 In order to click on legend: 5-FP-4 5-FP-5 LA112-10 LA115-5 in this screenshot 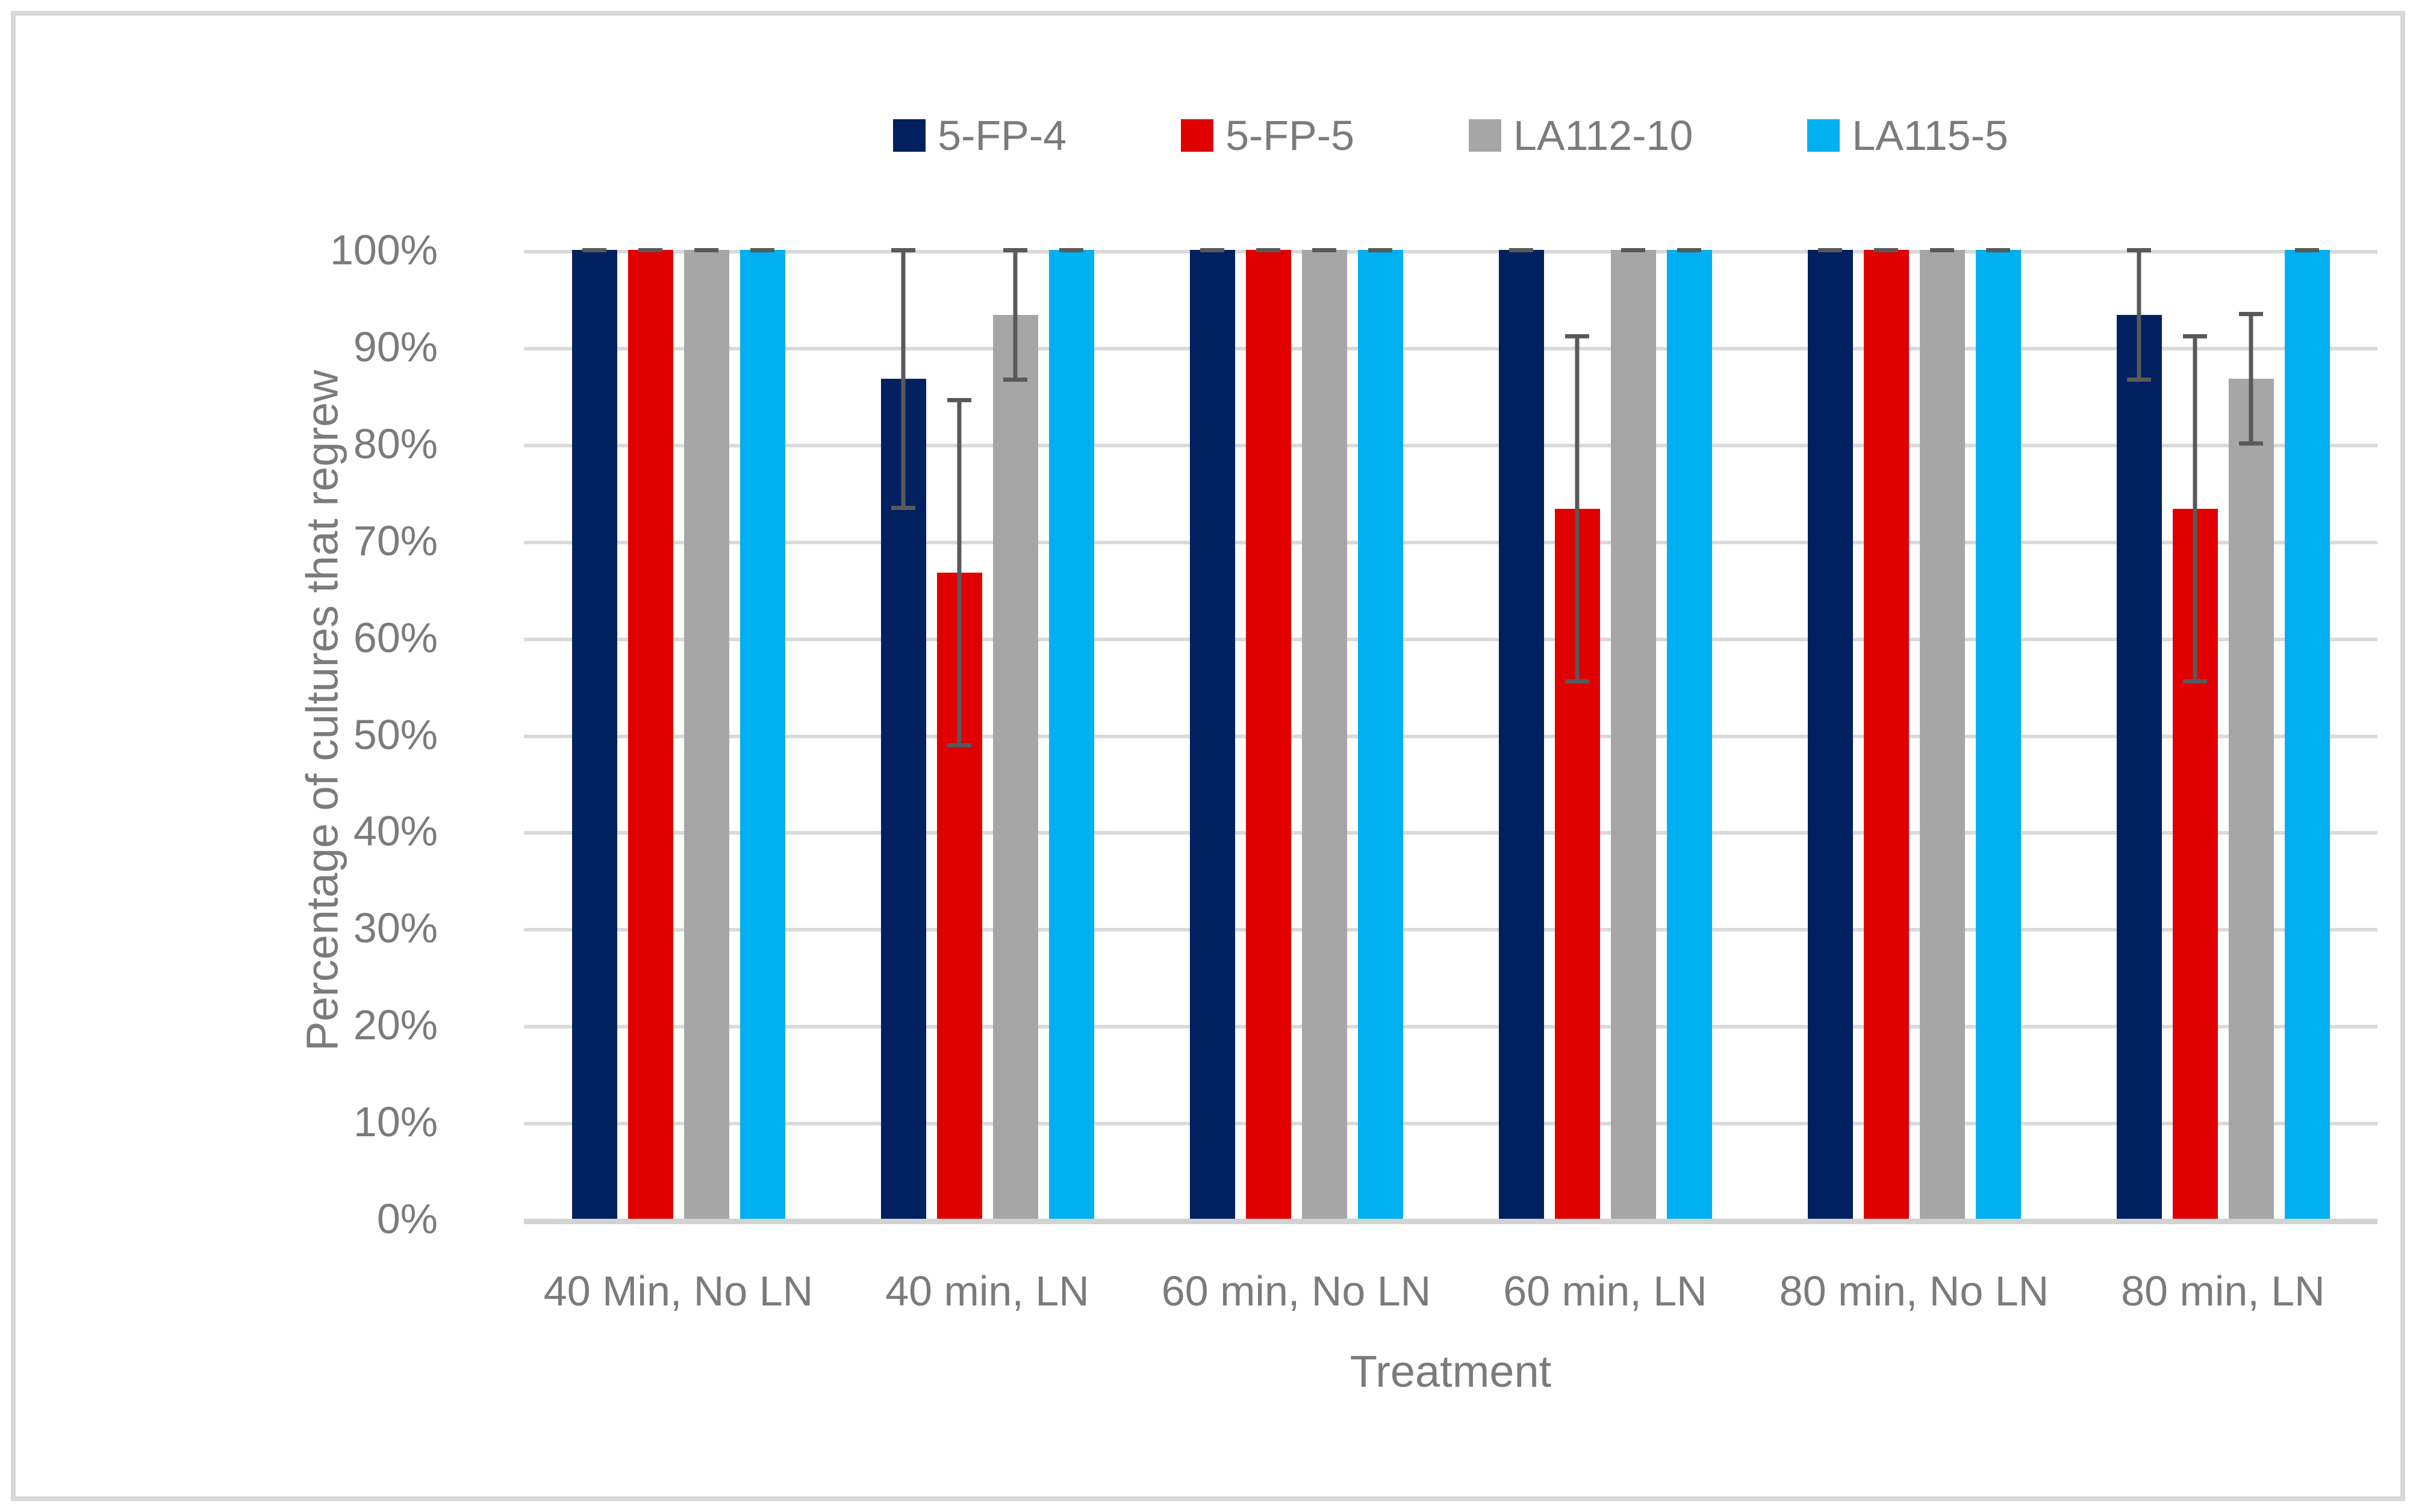, I will do `click(1451, 135)`.